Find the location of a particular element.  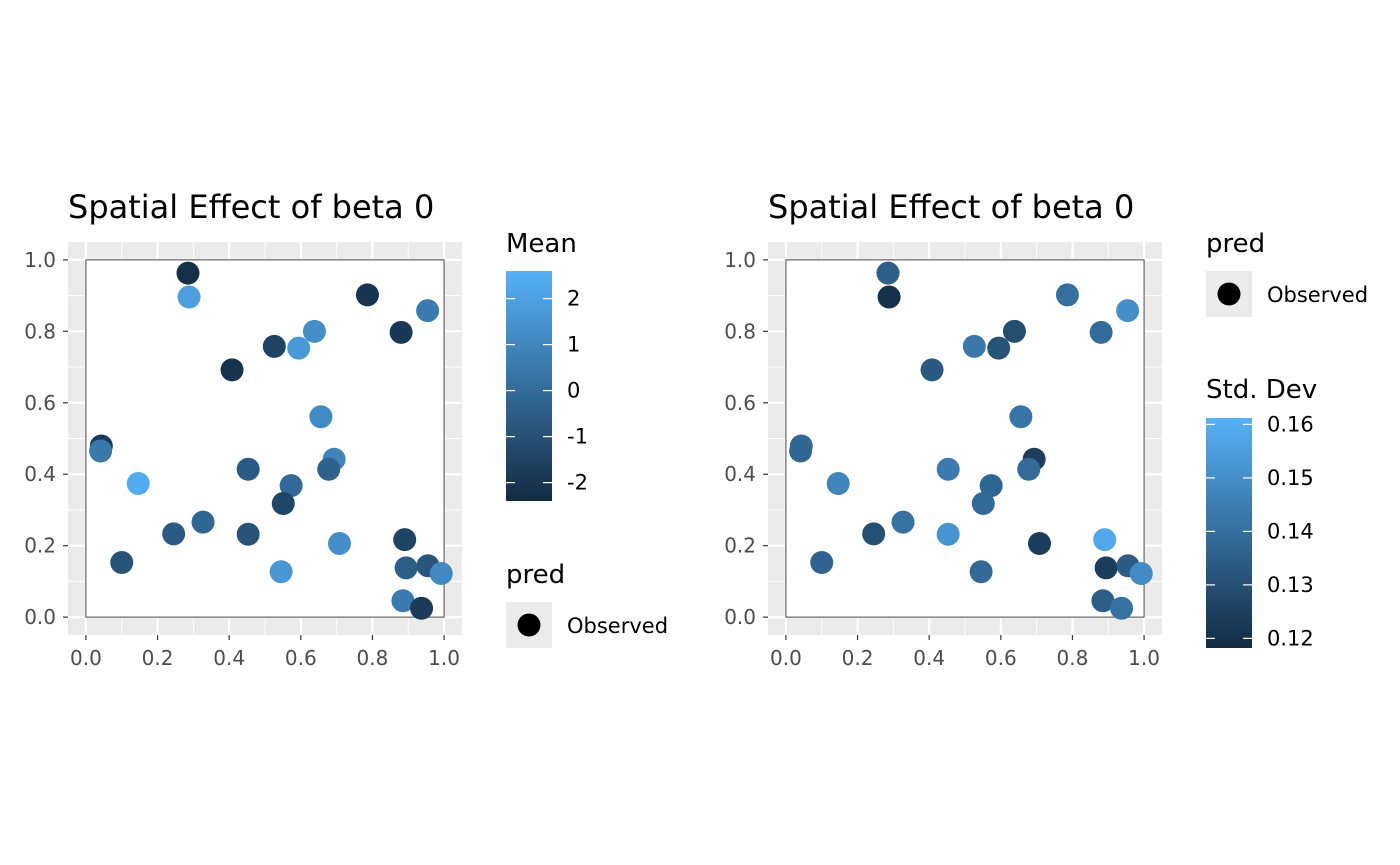

chart-2-x-tick-label: 0.0 is located at coordinates (786, 658).